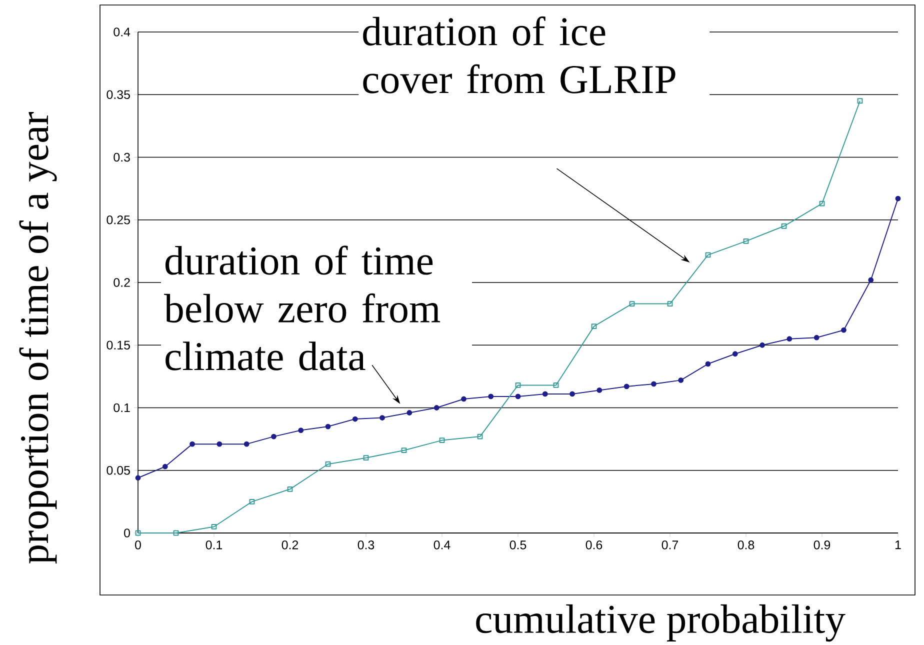 The width and height of the screenshot is (924, 645). I want to click on x-tick-label: 0, so click(138, 545).